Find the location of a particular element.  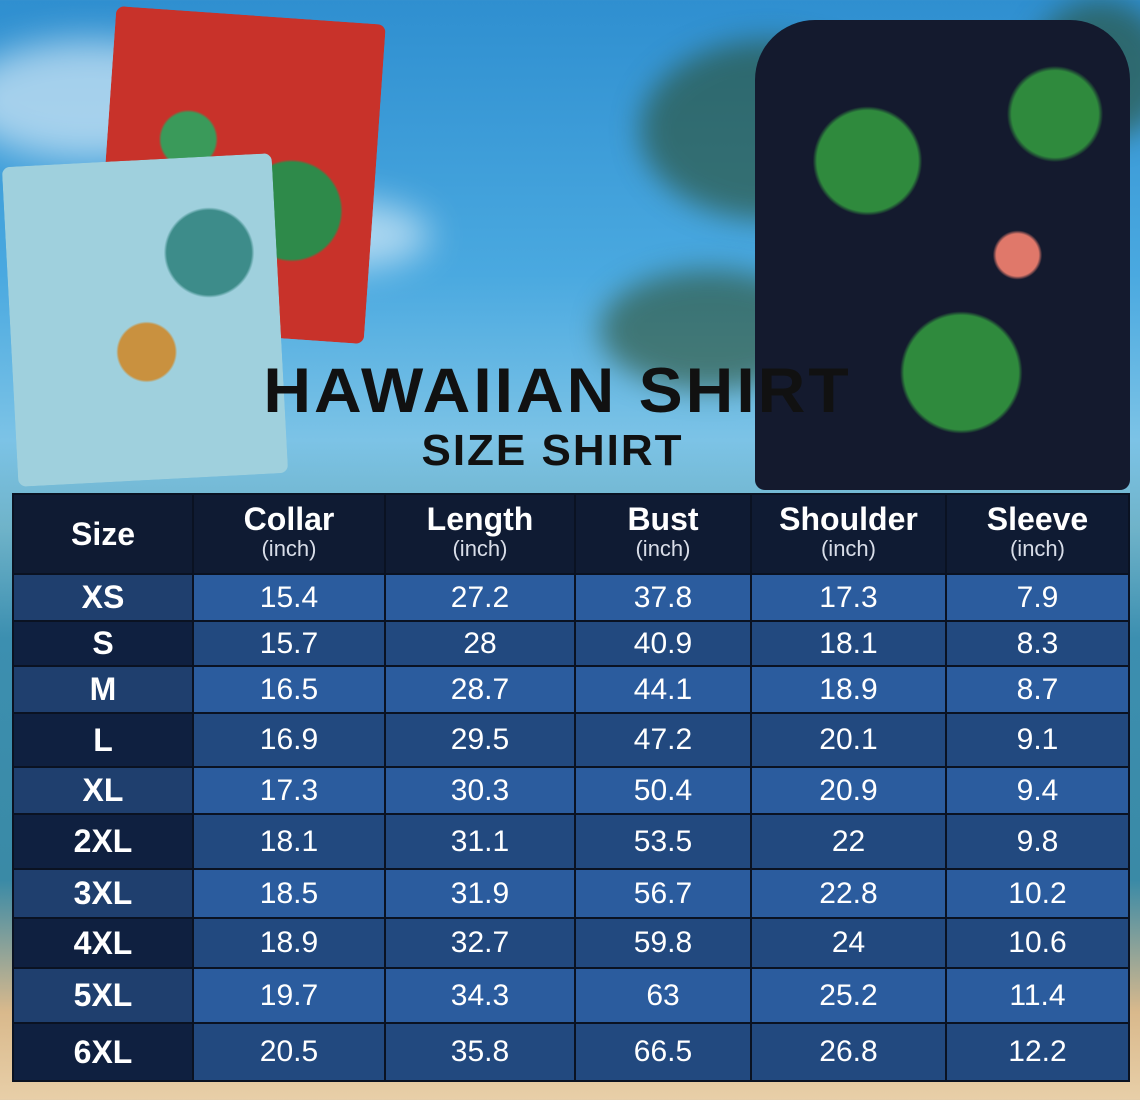

measurement-cell: 12.2 is located at coordinates (1037, 1052).